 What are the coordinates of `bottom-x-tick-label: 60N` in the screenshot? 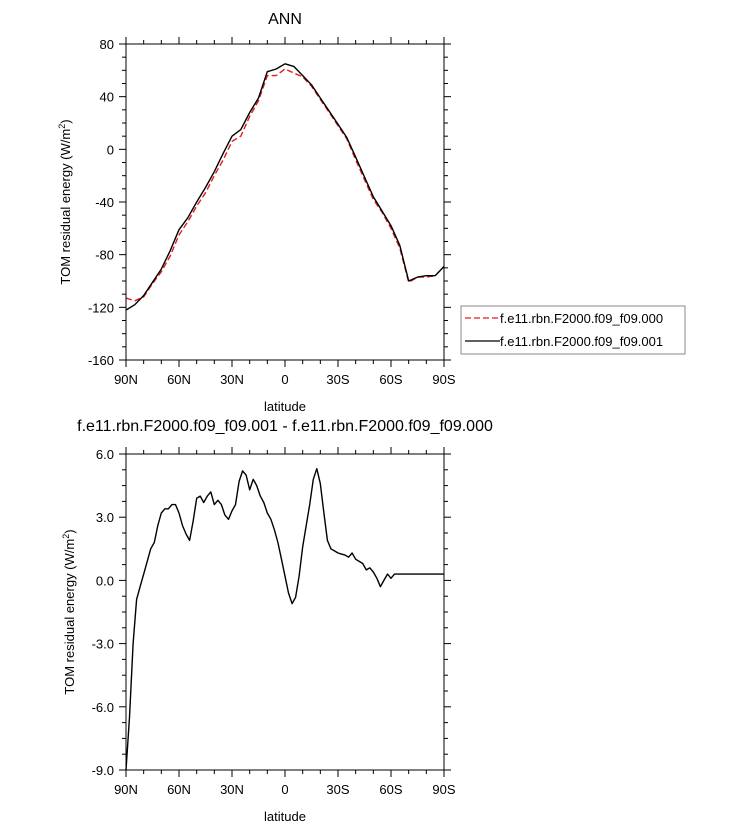 It's located at (179, 789).